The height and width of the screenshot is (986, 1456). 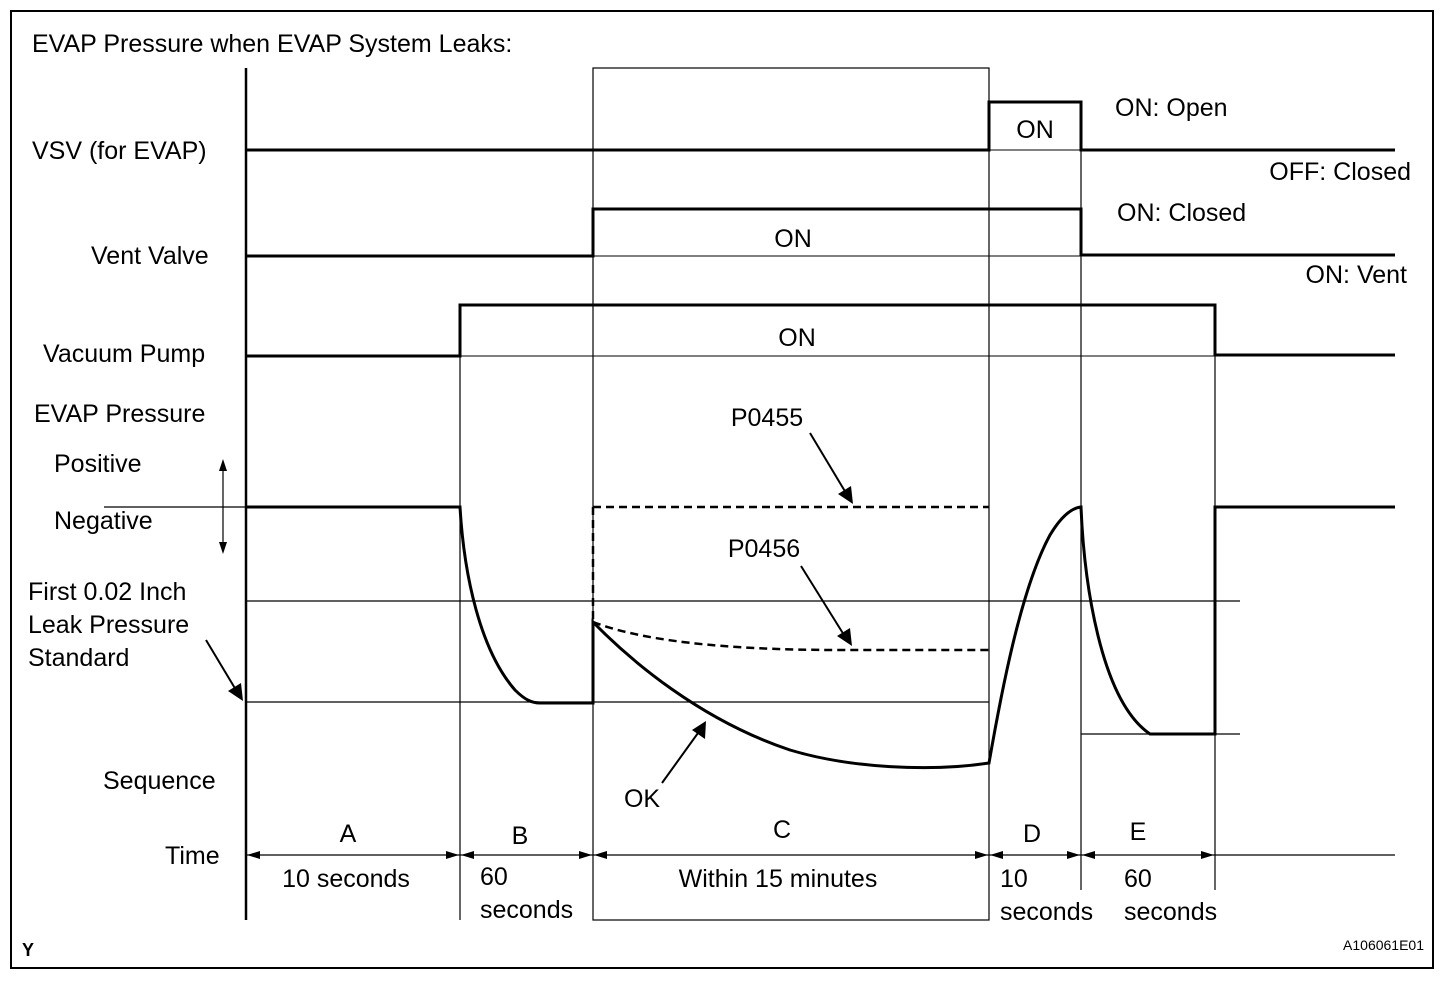 What do you see at coordinates (1138, 879) in the screenshot?
I see `phase-e-duration-line1: 60` at bounding box center [1138, 879].